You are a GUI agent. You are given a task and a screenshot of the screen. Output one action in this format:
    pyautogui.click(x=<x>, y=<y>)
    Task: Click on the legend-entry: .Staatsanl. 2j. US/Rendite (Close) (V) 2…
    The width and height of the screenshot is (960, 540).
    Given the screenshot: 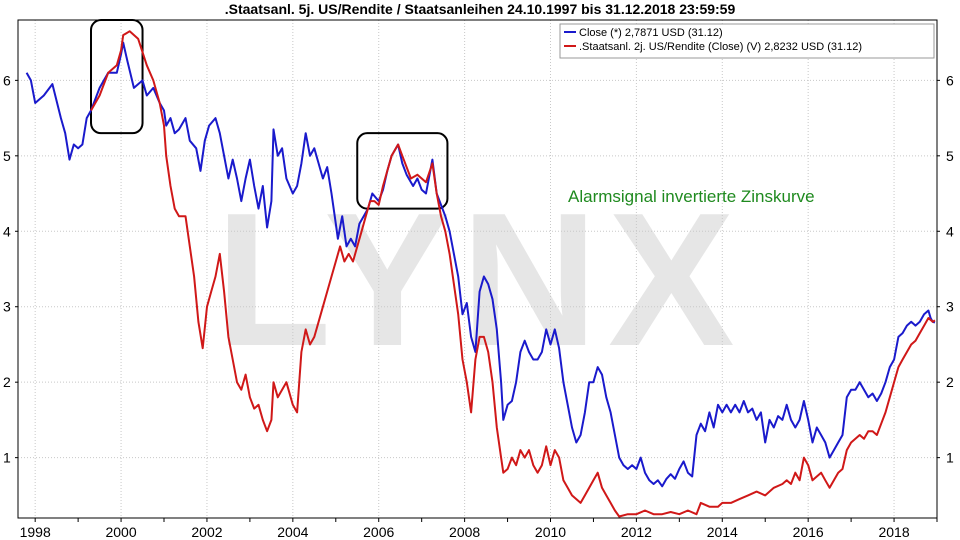 What is the action you would take?
    pyautogui.click(x=720, y=47)
    